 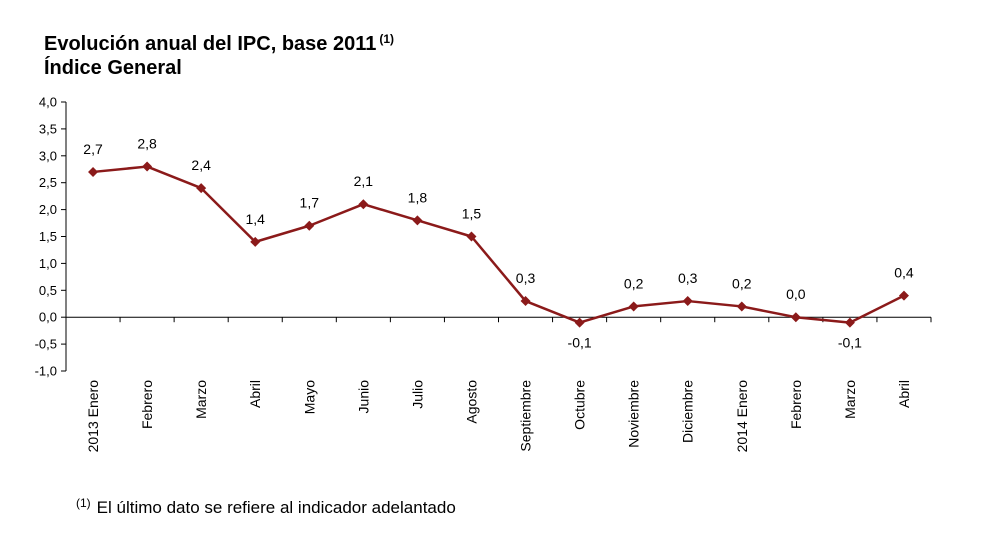 I want to click on y-tick-label: 2,5, so click(x=48, y=182).